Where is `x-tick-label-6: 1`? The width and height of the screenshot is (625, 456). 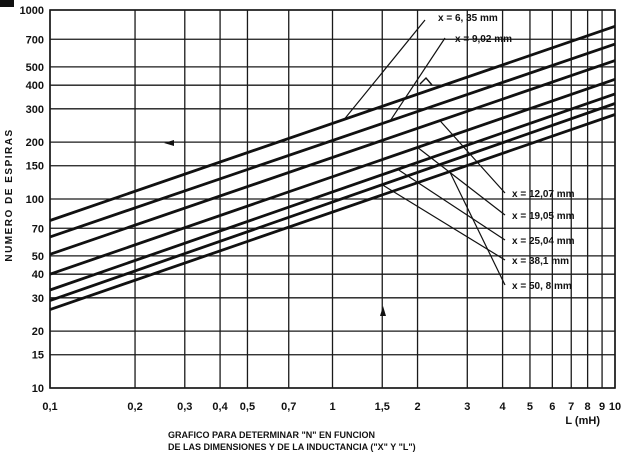 x-tick-label-6: 1 is located at coordinates (332, 407).